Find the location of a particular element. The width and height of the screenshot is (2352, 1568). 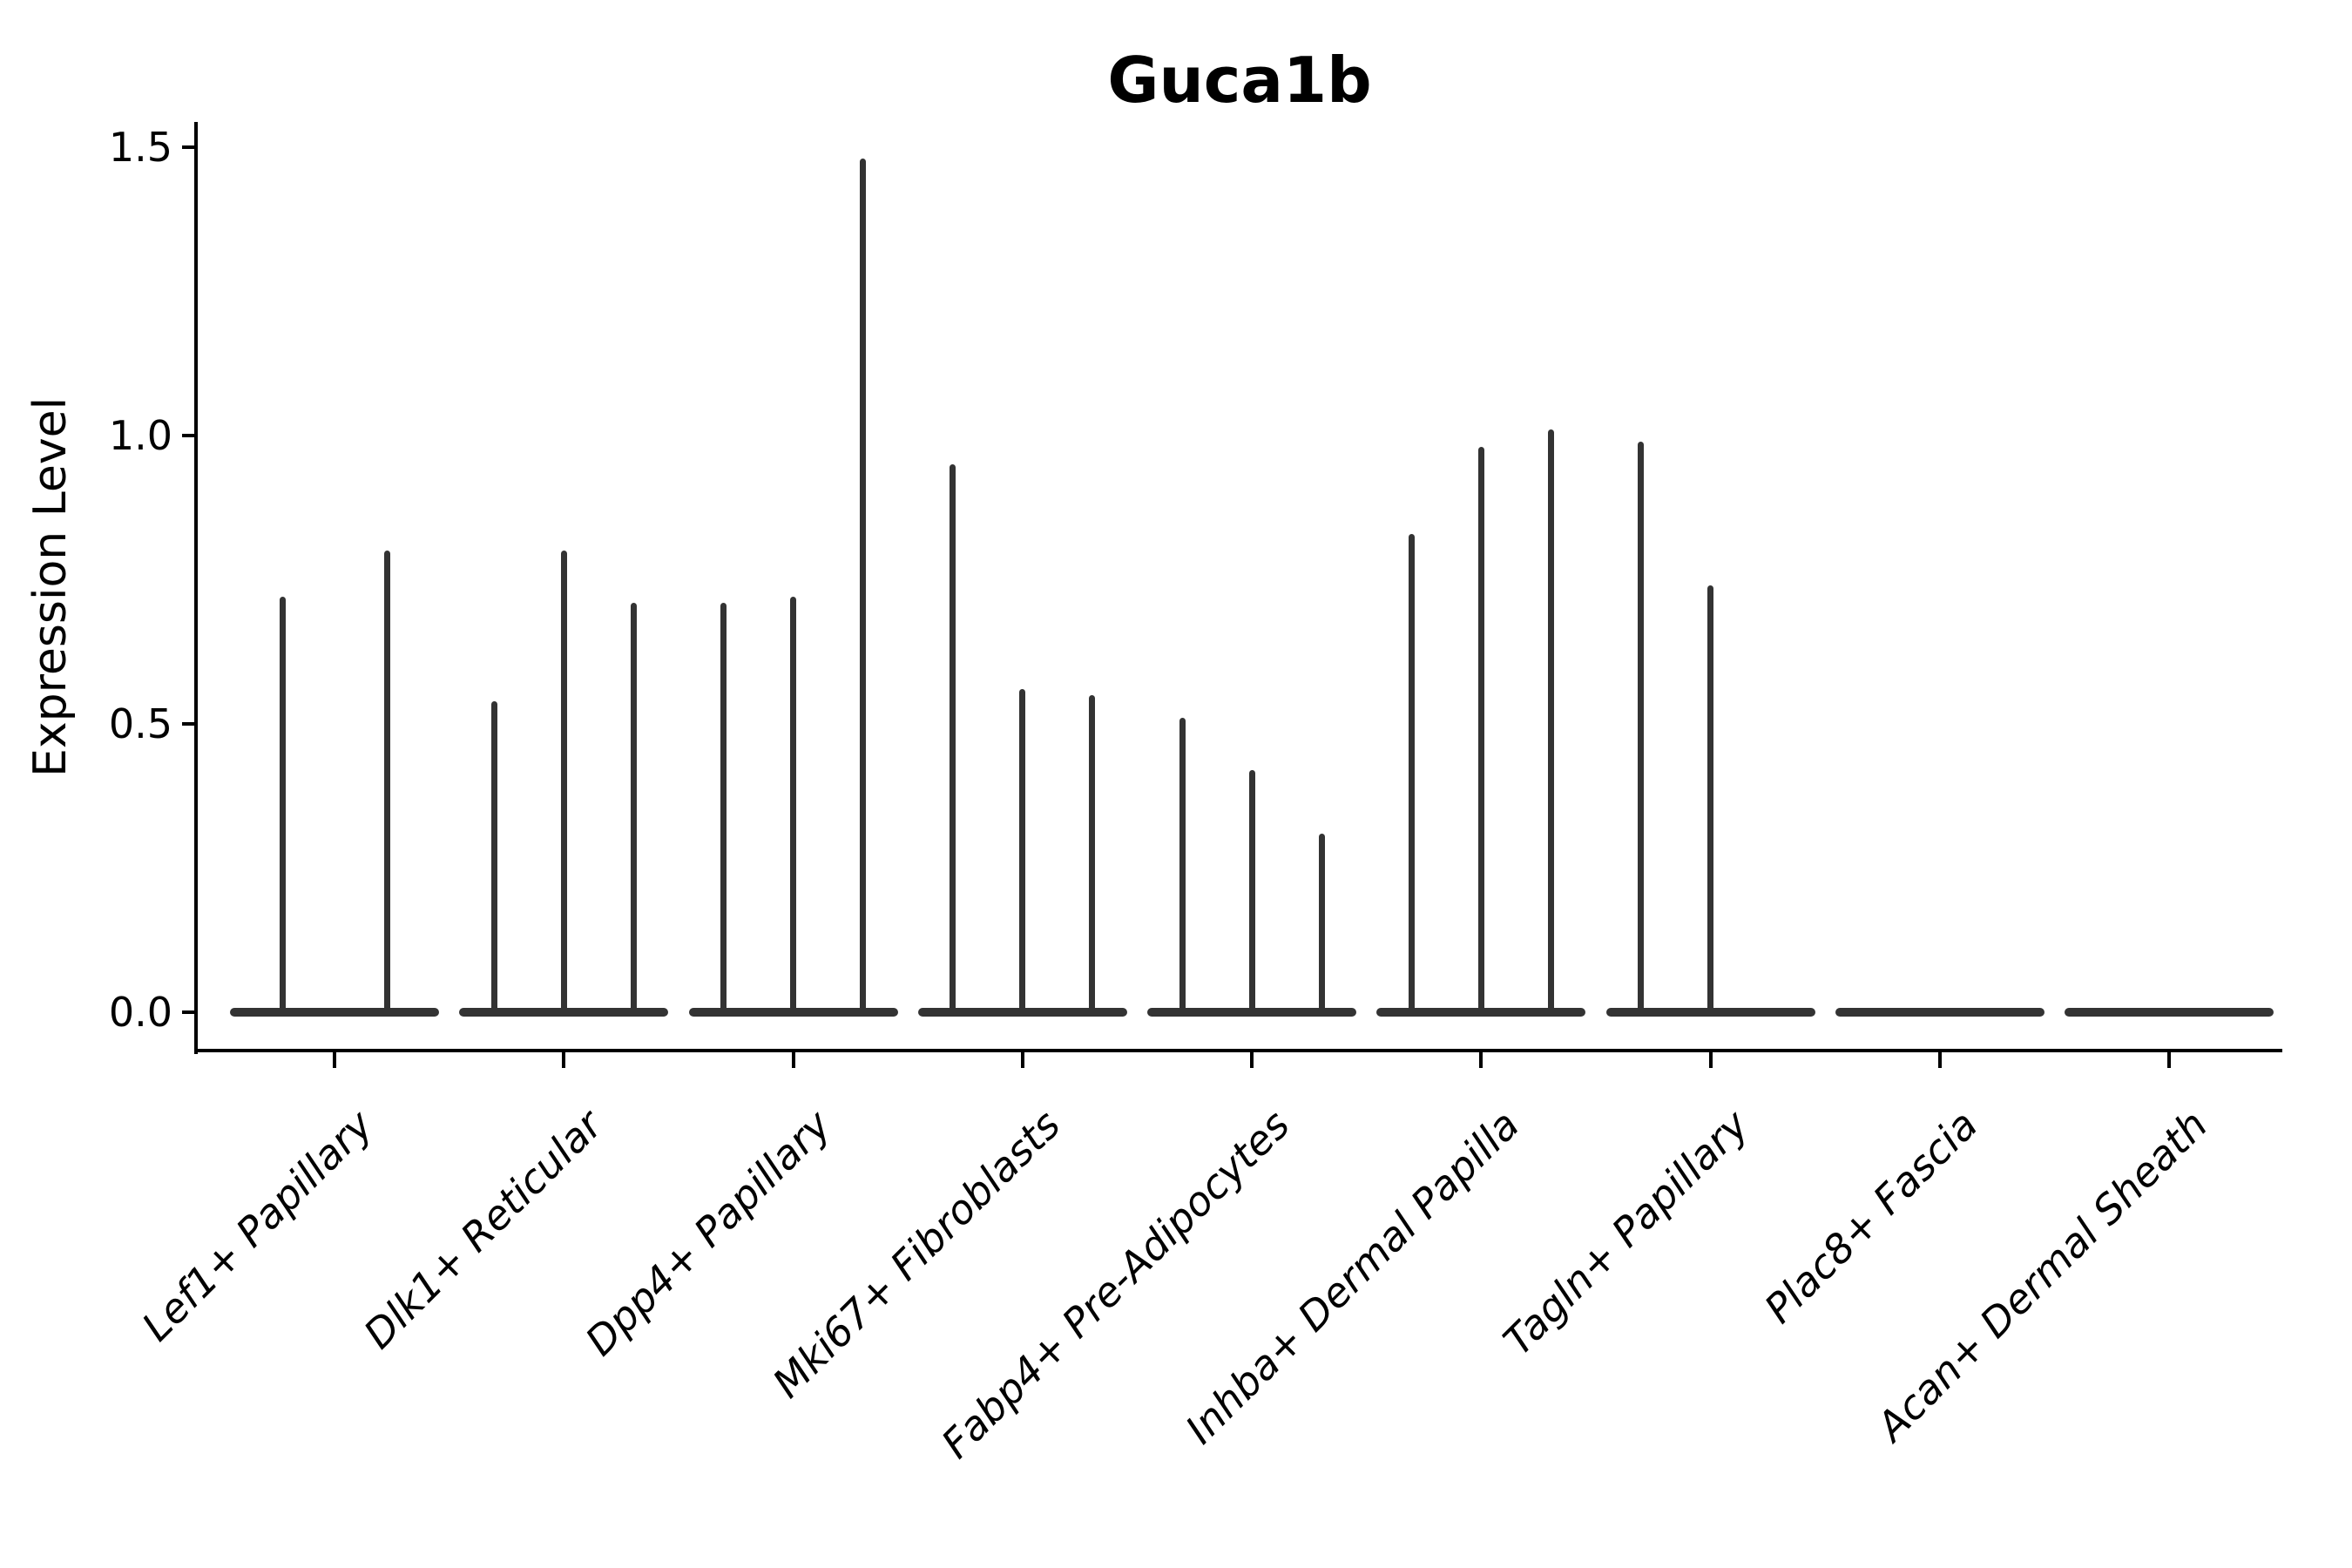

x-tick-label: Lef1+ Papillary is located at coordinates (257, 1225).